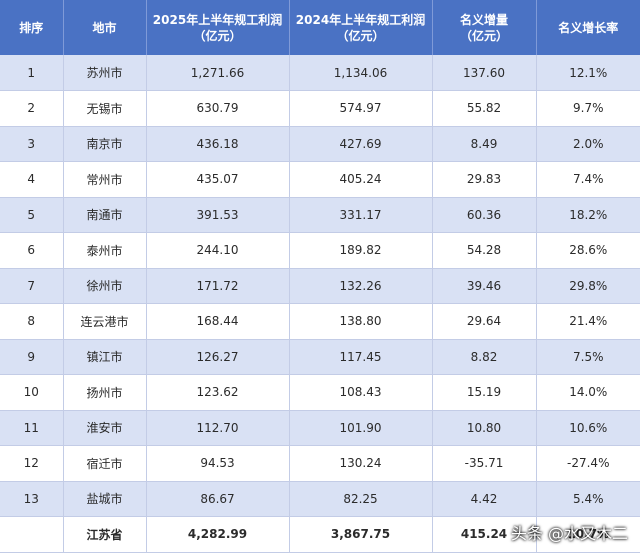 Image resolution: width=640 pixels, height=553 pixels. What do you see at coordinates (361, 27) in the screenshot?
I see `column-header-profit-2024: 2024年上半年规工利润 （亿元）` at bounding box center [361, 27].